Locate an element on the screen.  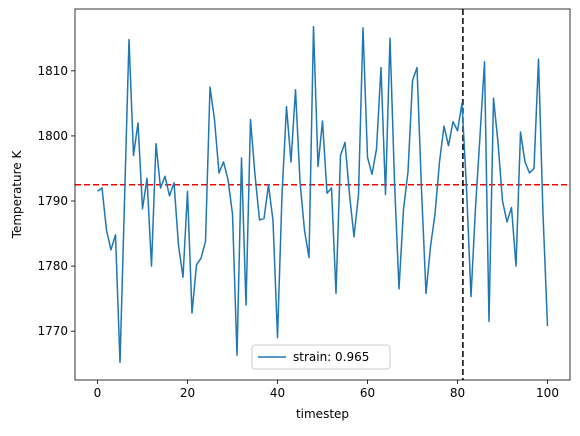
x-tick-label: 20 is located at coordinates (187, 393).